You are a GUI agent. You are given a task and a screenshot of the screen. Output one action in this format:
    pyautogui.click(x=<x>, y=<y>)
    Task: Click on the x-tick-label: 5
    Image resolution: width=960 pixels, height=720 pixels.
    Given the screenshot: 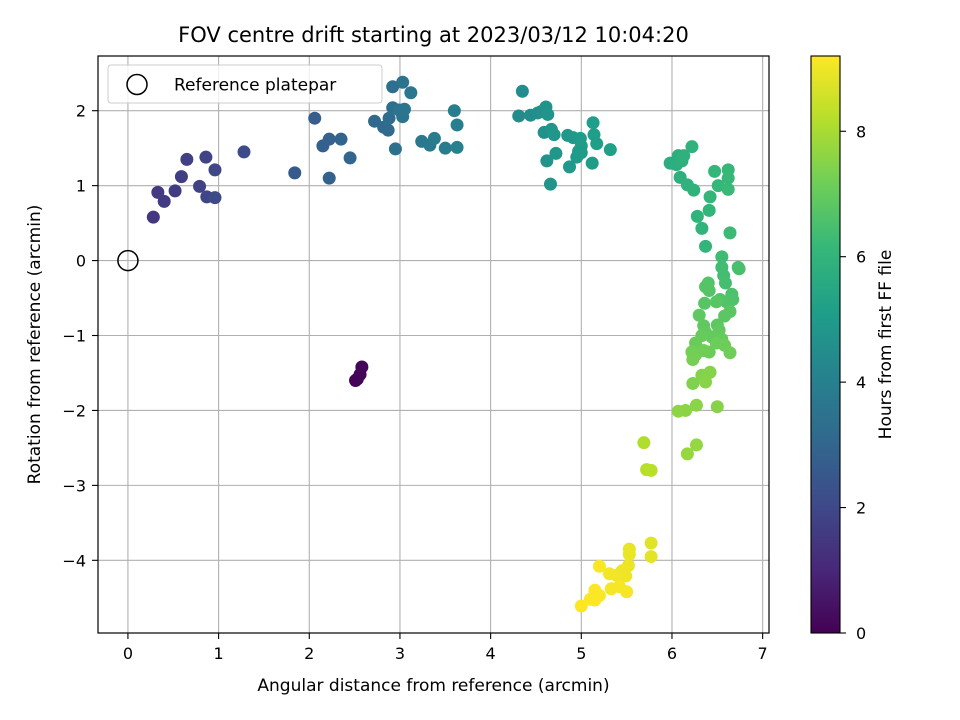 What is the action you would take?
    pyautogui.click(x=581, y=653)
    